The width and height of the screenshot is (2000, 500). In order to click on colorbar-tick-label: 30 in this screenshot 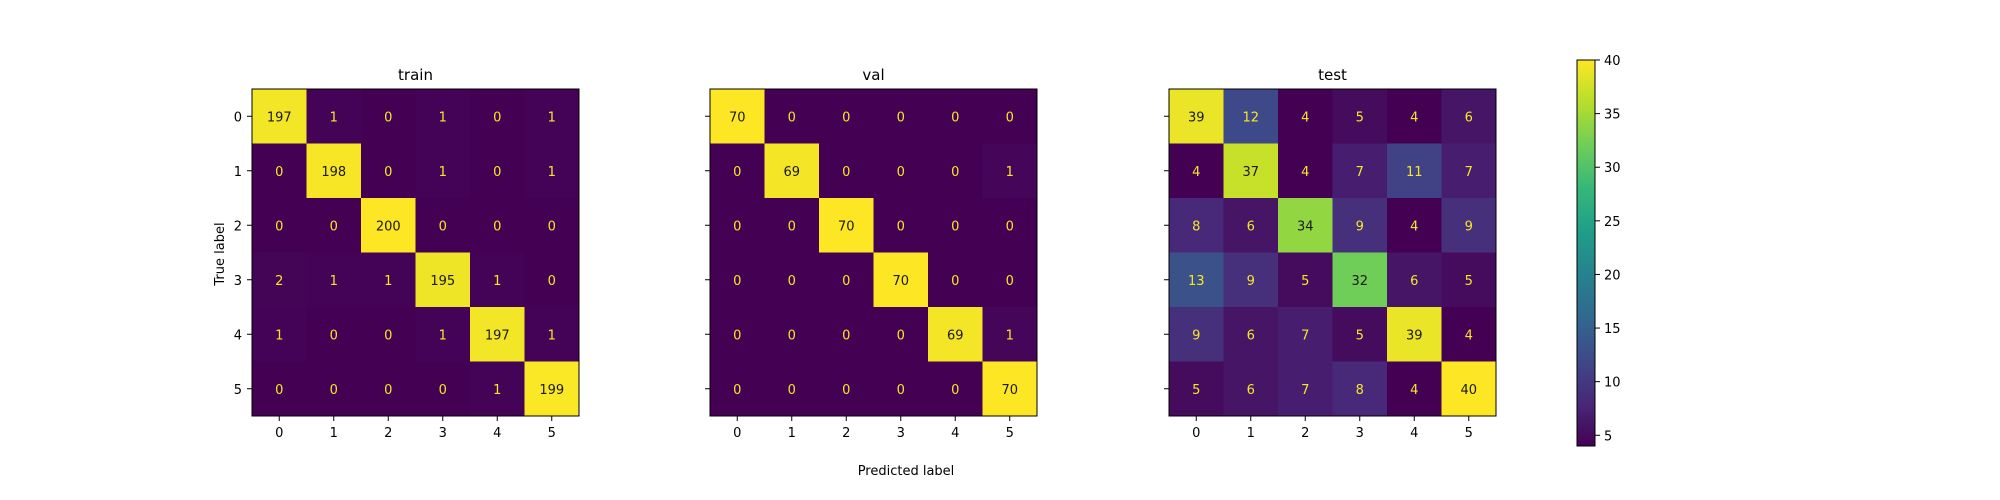, I will do `click(1612, 168)`.